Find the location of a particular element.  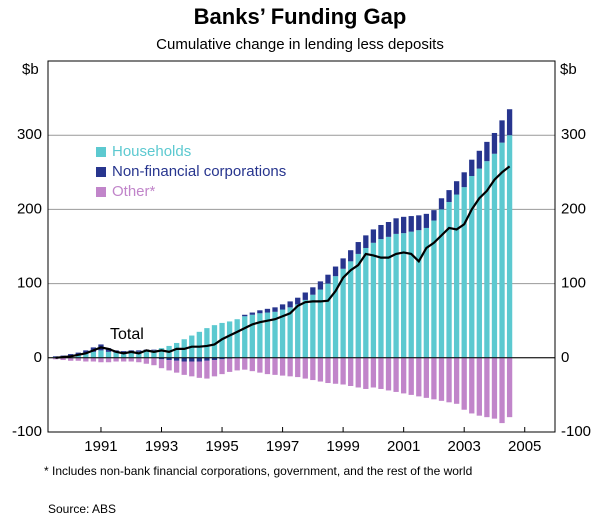

legend-label: Households is located at coordinates (151, 151).